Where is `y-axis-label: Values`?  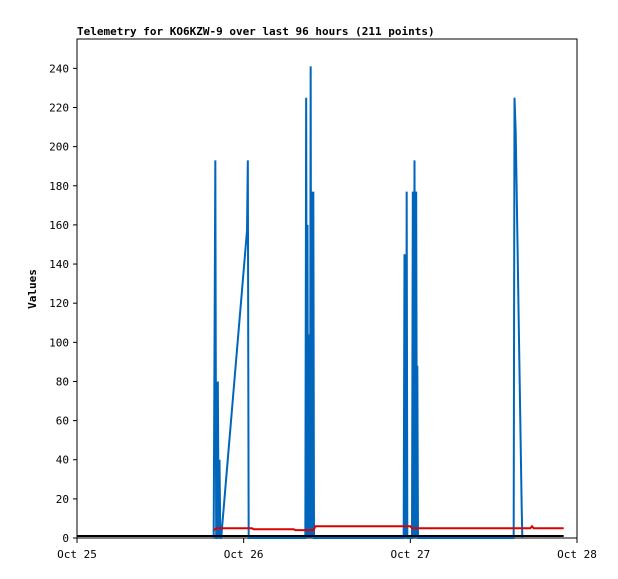 y-axis-label: Values is located at coordinates (32, 289).